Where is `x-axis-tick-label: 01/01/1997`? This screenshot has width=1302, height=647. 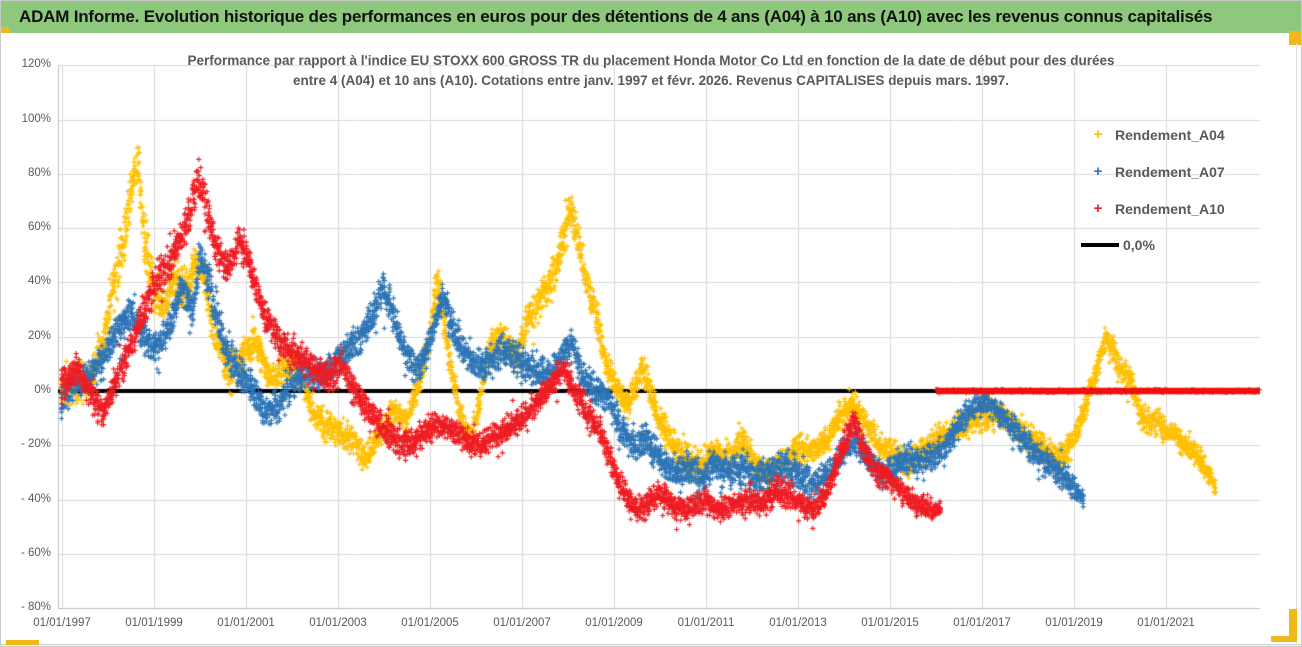 x-axis-tick-label: 01/01/1997 is located at coordinates (62, 623).